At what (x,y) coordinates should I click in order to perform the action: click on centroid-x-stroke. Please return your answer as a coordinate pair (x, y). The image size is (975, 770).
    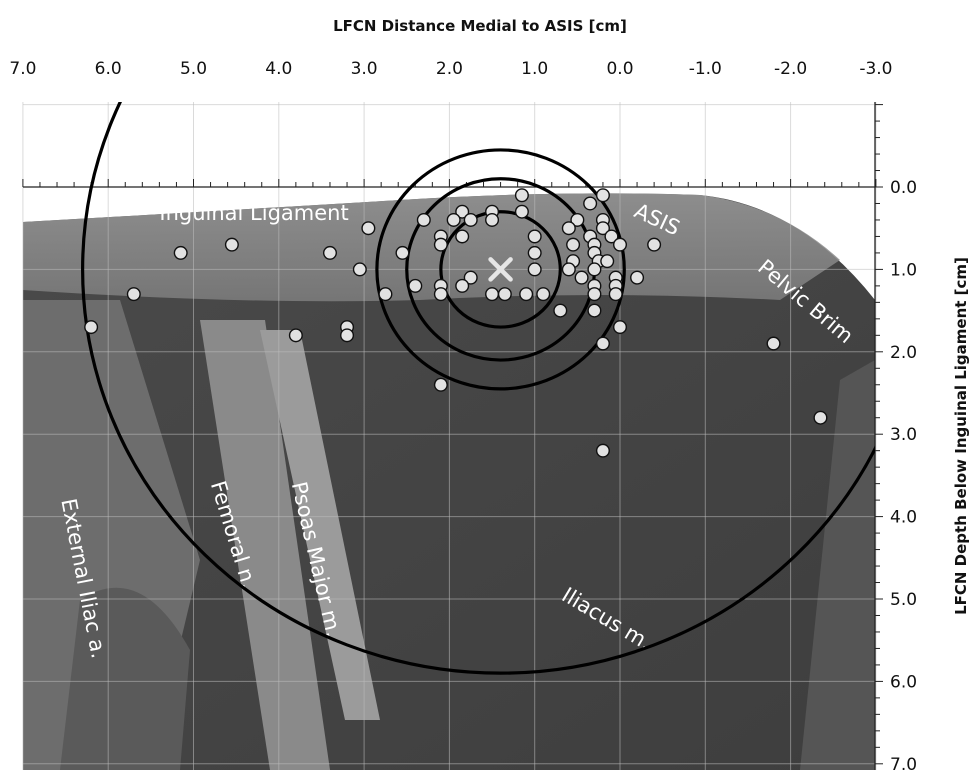
    Looking at the image, I should click on (500, 269).